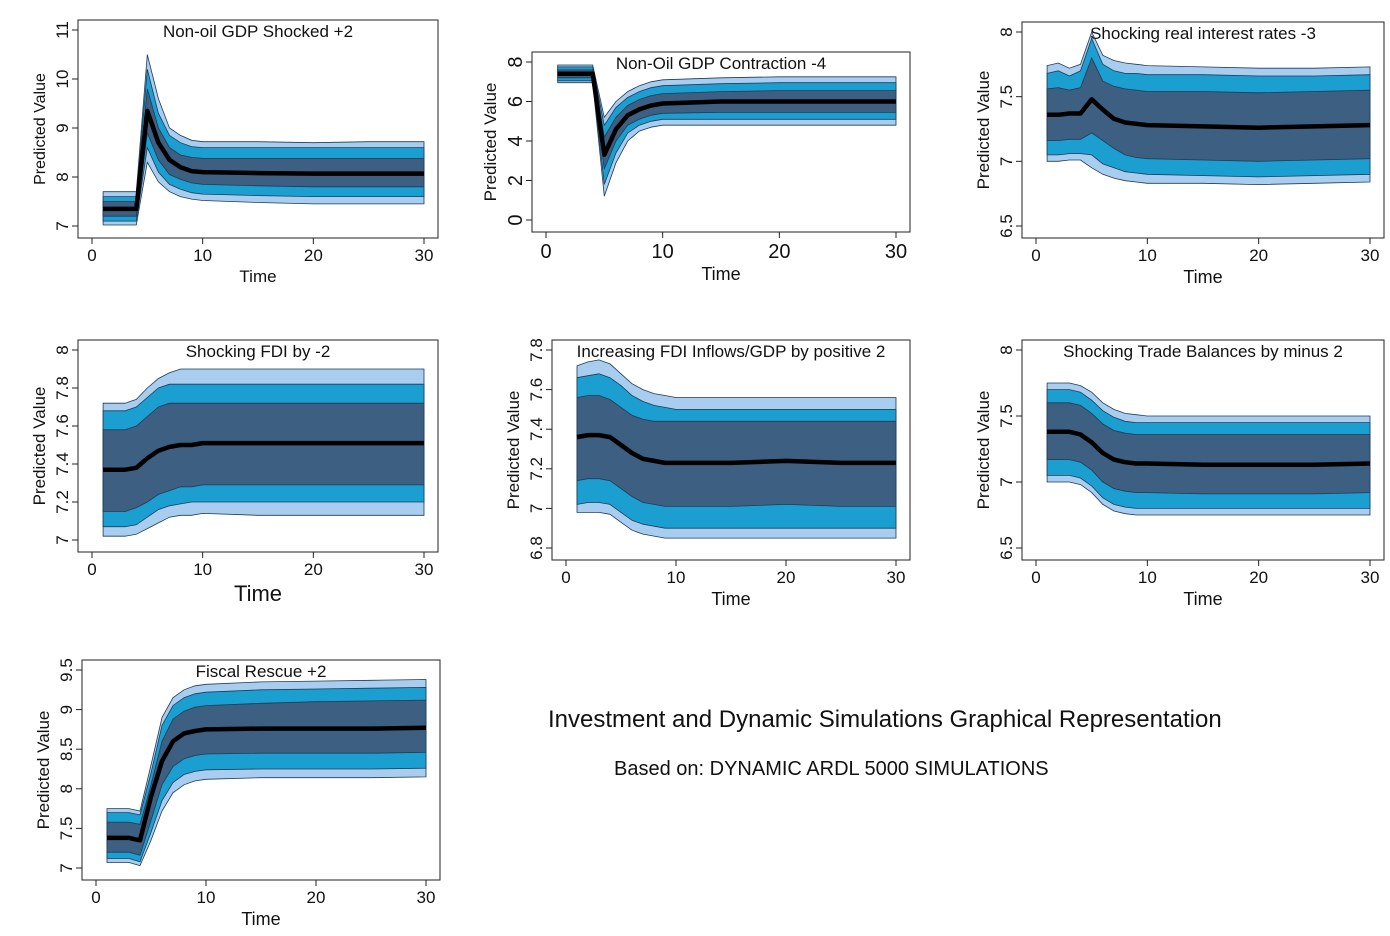  I want to click on y-tick-label: 11, so click(62, 30).